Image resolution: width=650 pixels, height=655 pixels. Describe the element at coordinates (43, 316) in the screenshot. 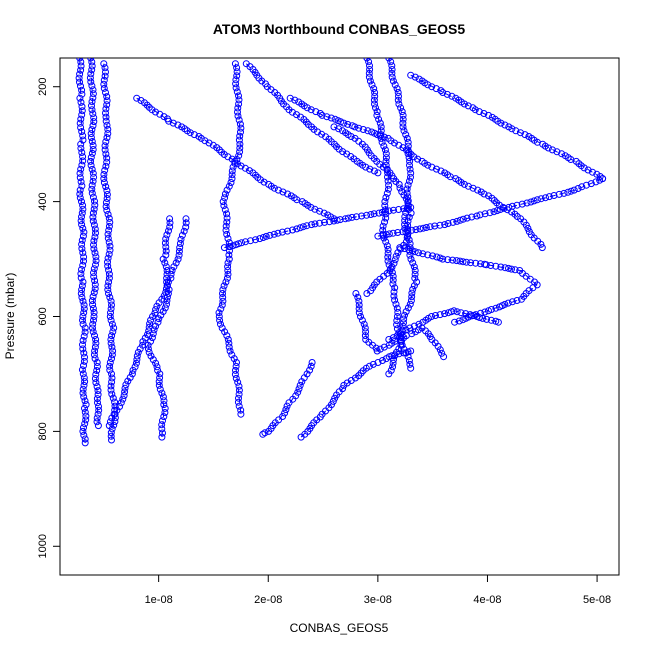

I see `y-tick-label: 600` at that location.